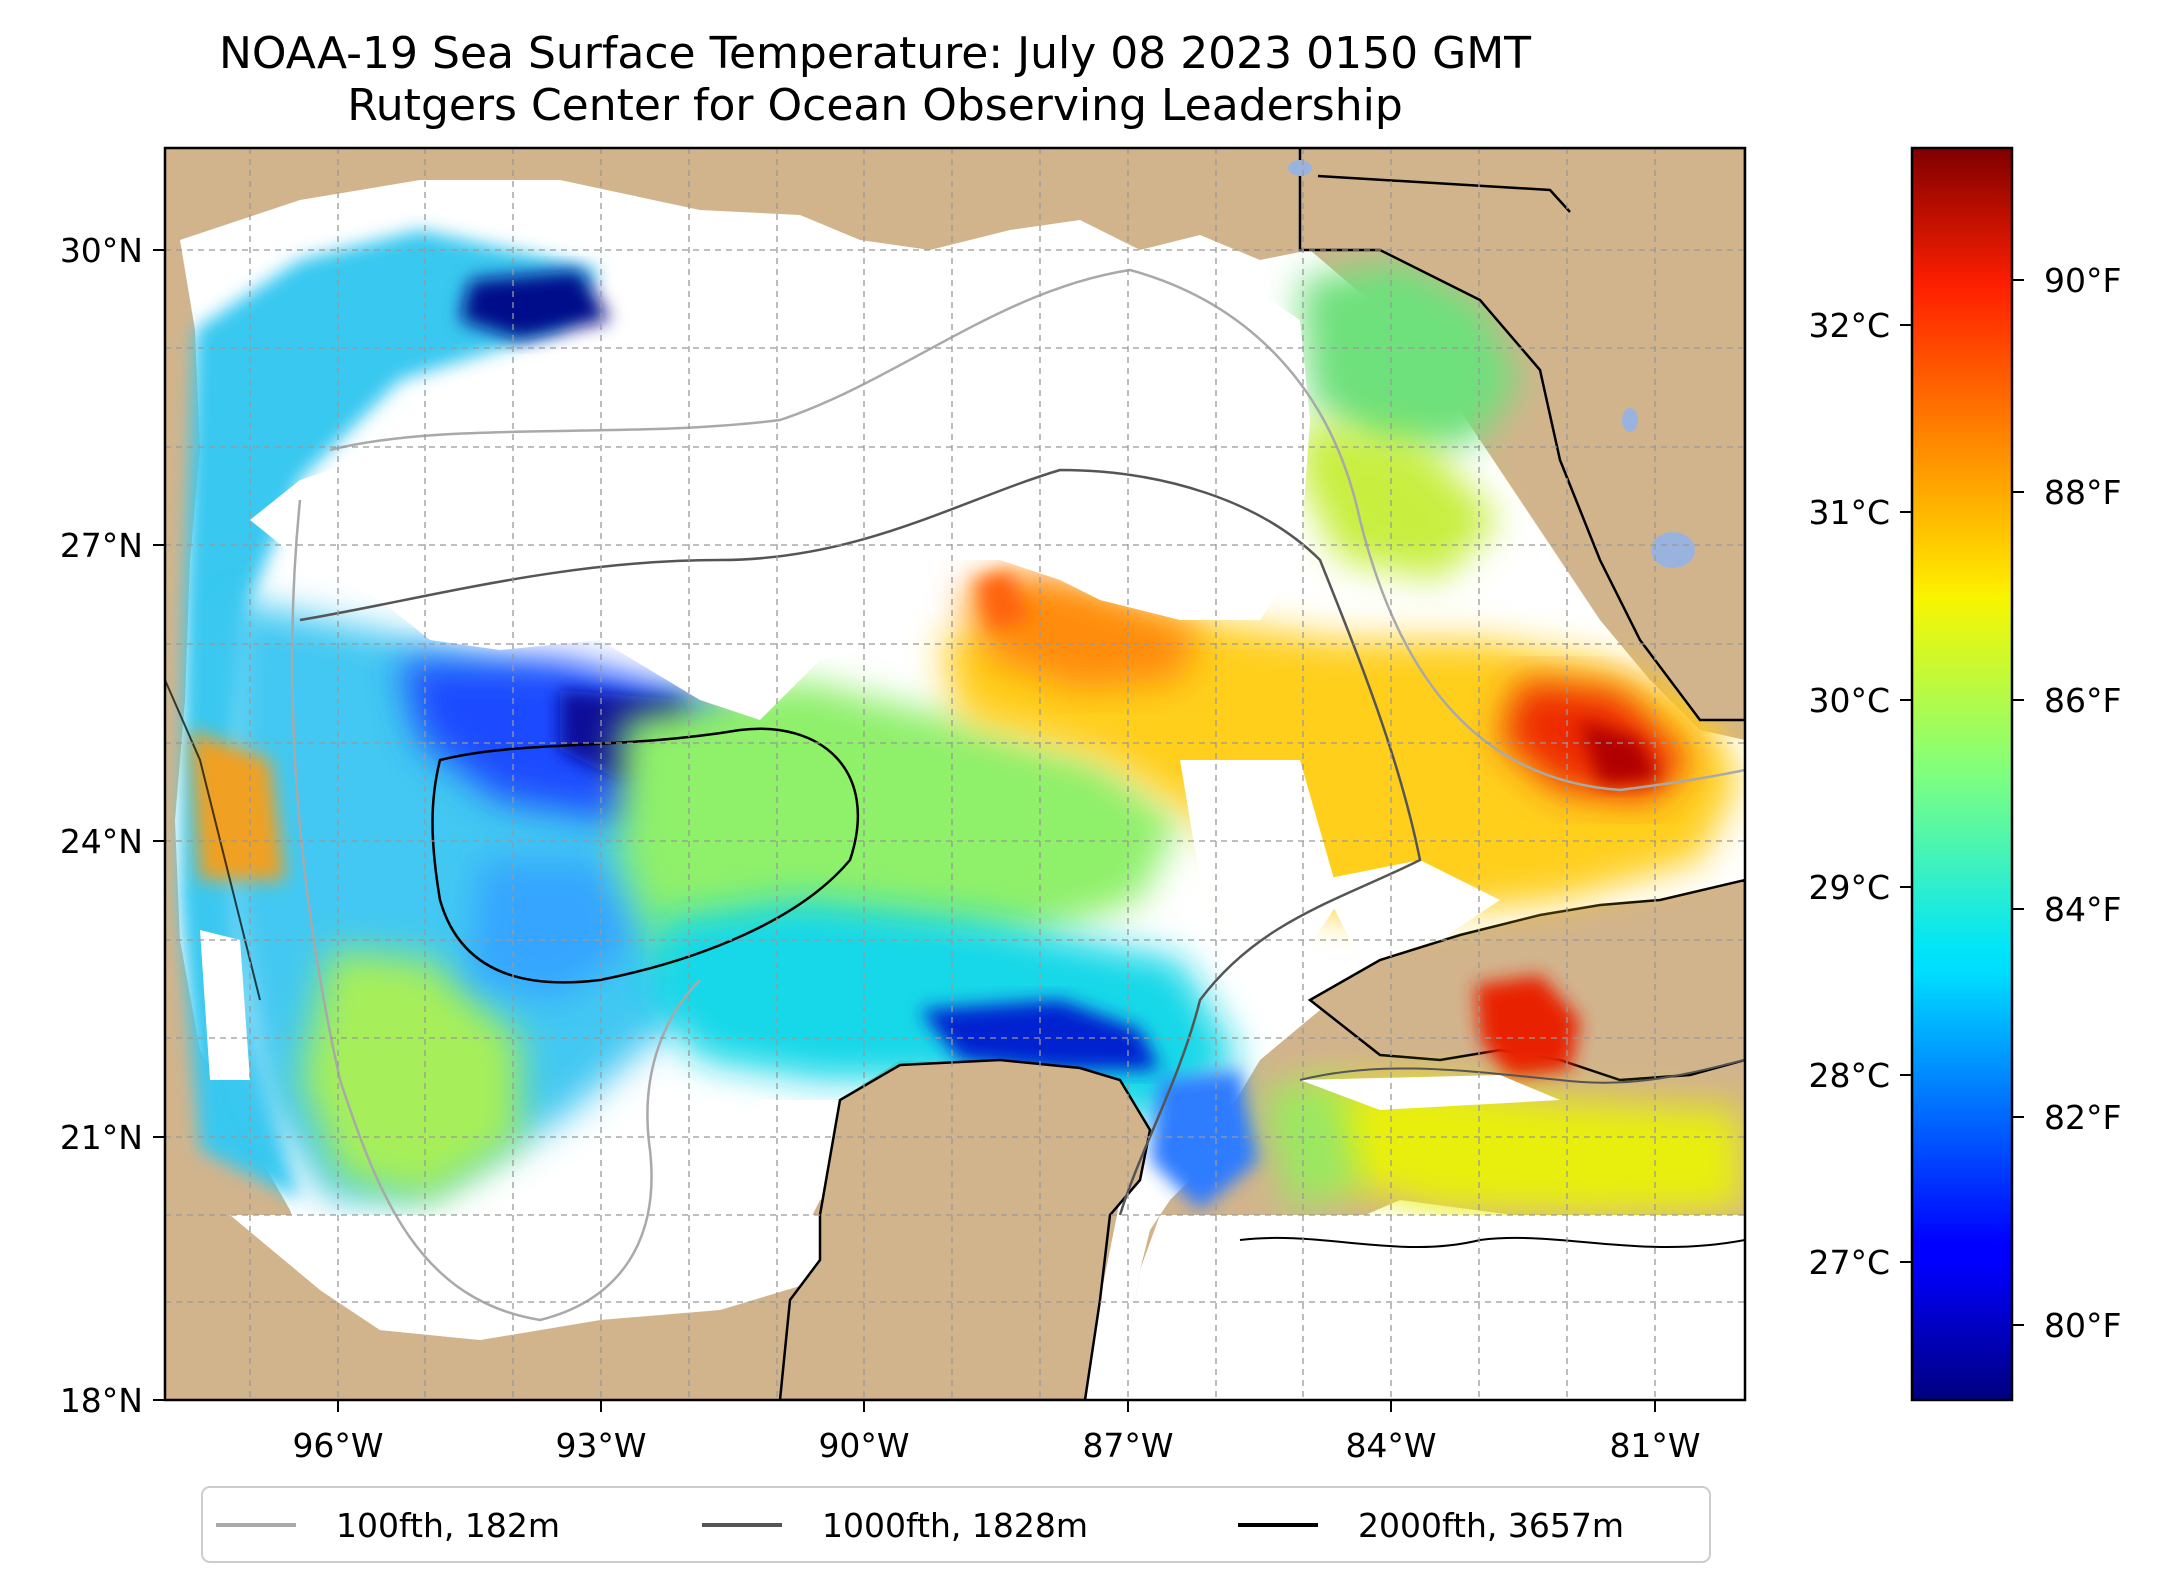 This screenshot has height=1582, width=2160. Describe the element at coordinates (600, 1445) in the screenshot. I see `lon-tick-label: 93°W` at that location.